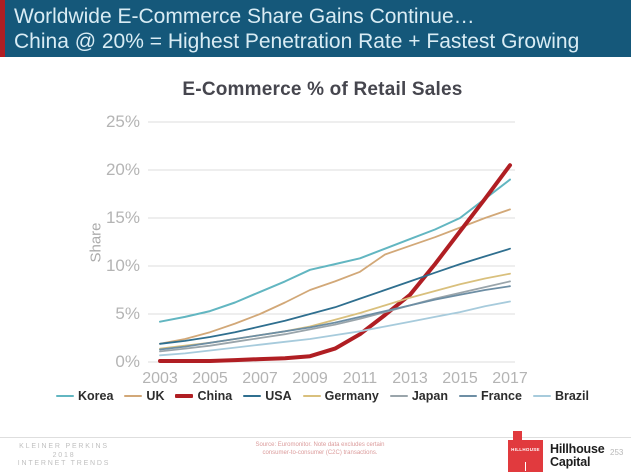 This screenshot has width=631, height=473. I want to click on legend-label-brazil: Brazil, so click(572, 396).